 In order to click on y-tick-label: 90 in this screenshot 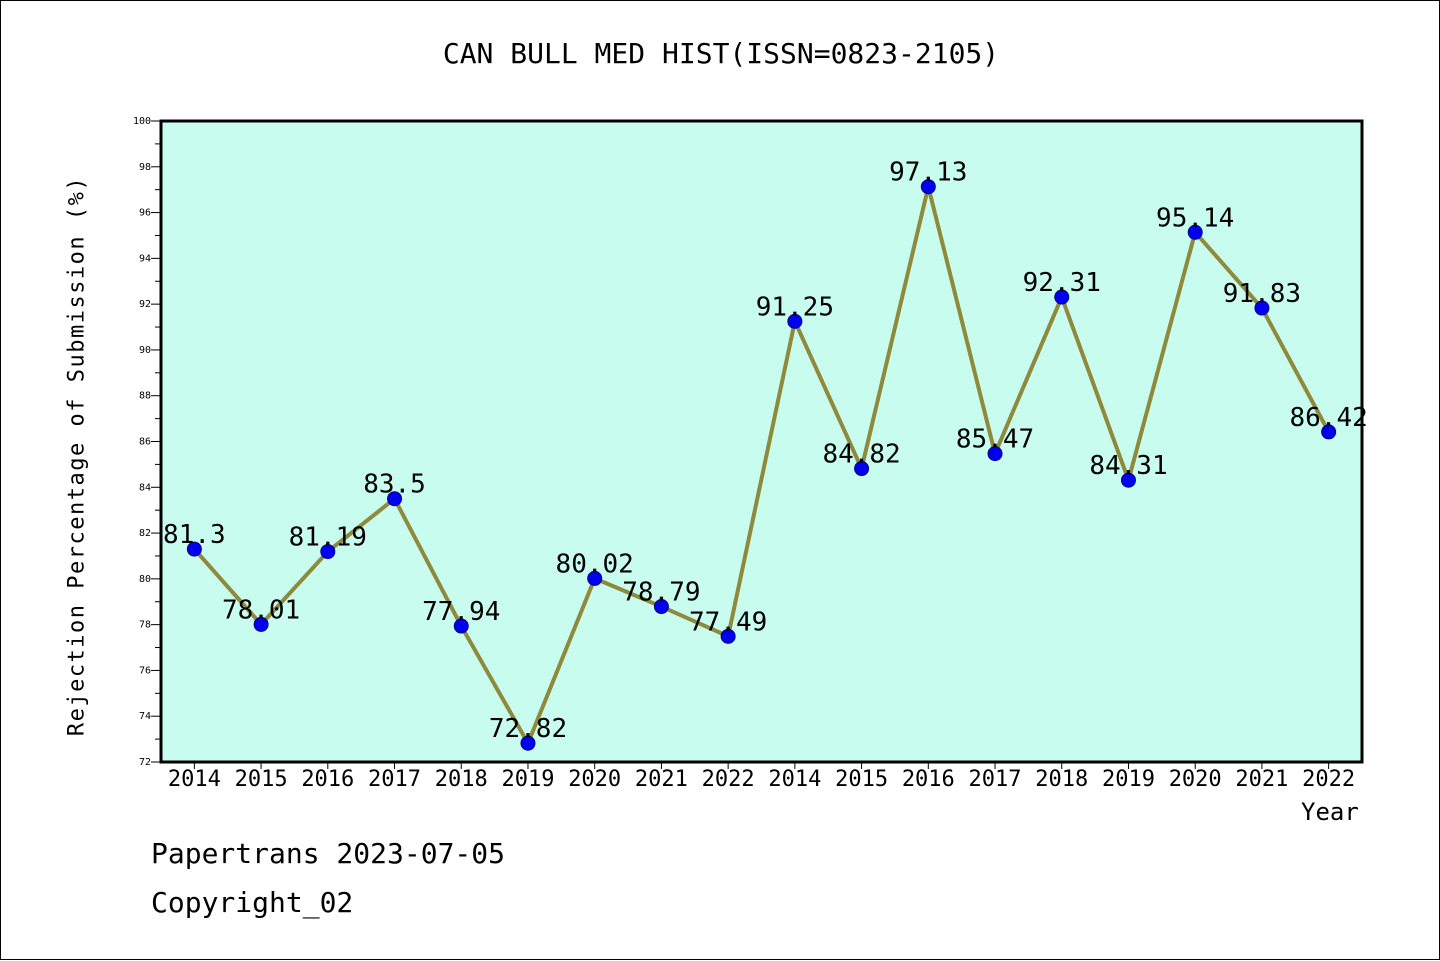, I will do `click(145, 350)`.